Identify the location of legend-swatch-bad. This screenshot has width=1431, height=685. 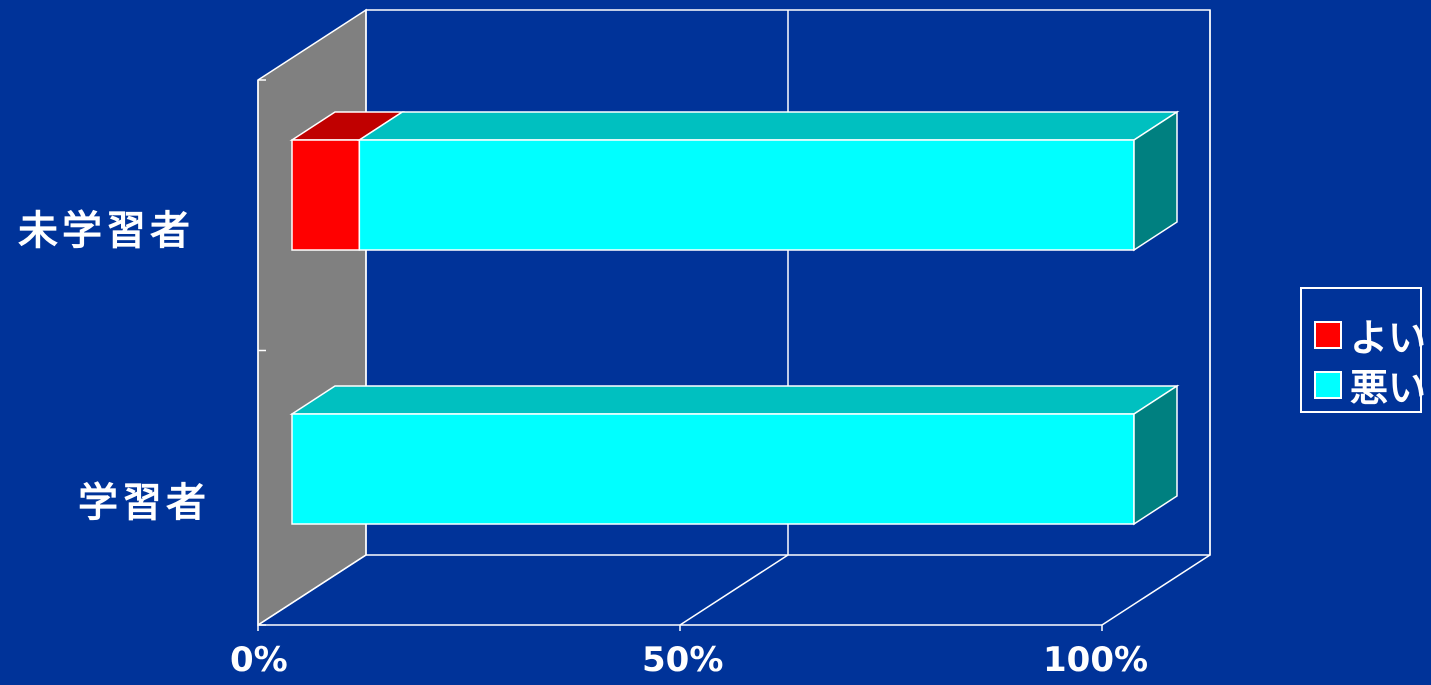
(1328, 384).